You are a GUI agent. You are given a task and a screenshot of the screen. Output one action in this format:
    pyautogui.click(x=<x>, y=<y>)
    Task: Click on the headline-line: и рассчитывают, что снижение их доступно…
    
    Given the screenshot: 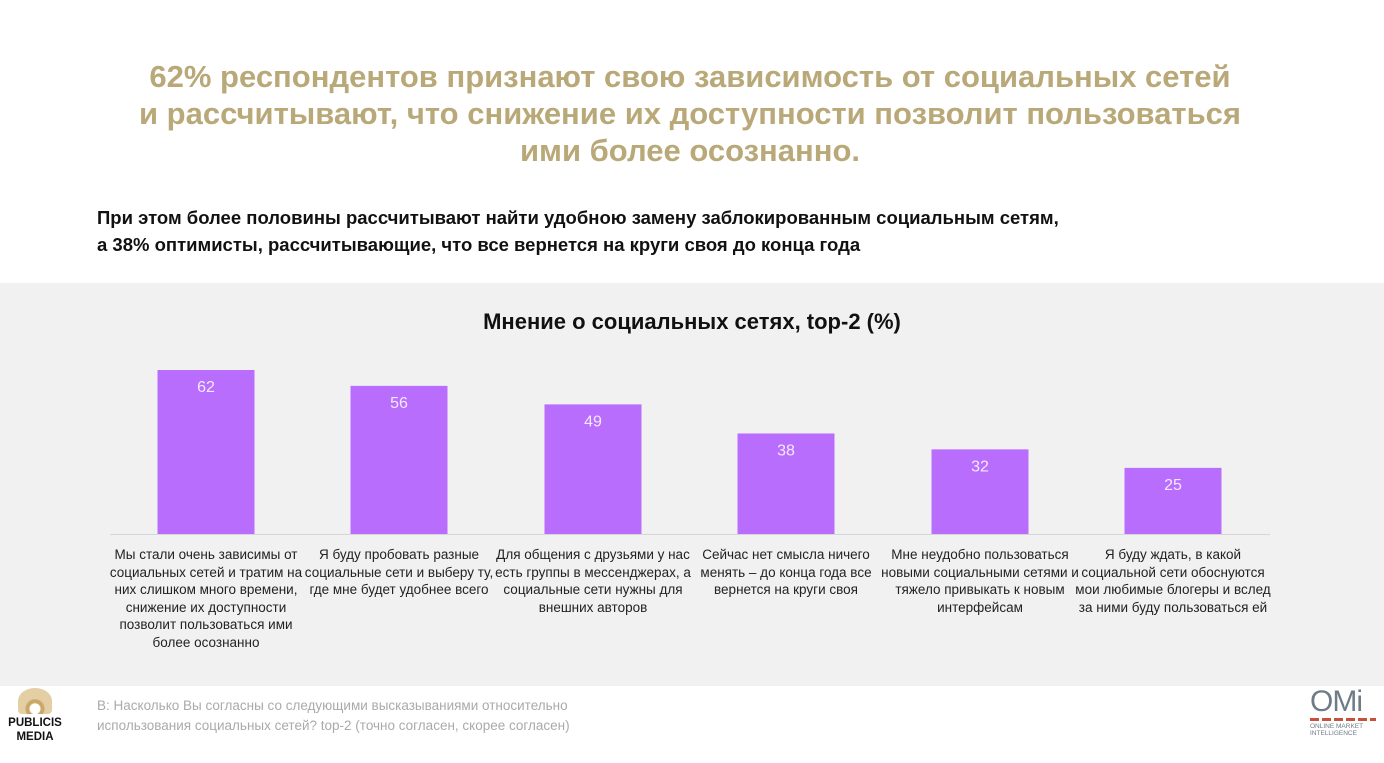 What is the action you would take?
    pyautogui.click(x=690, y=113)
    